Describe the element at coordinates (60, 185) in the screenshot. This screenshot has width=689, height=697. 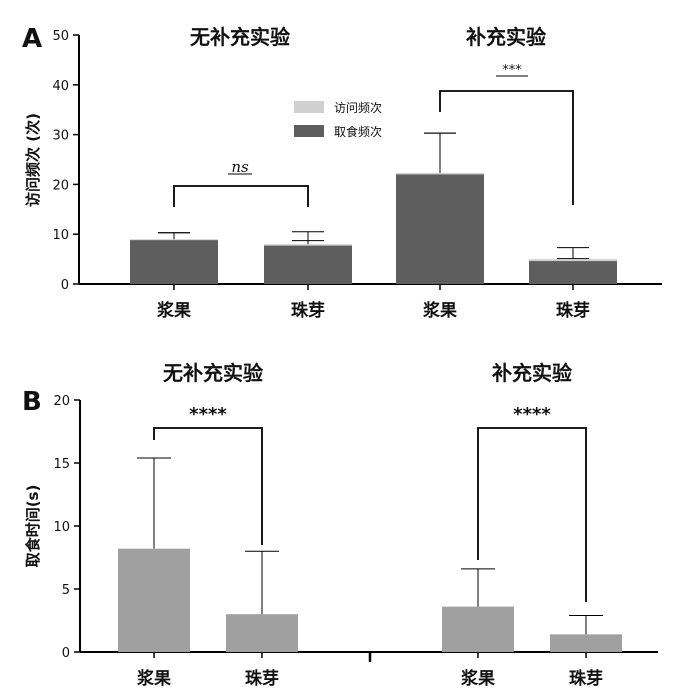
I see `panel-a-y-tick-label: 20` at that location.